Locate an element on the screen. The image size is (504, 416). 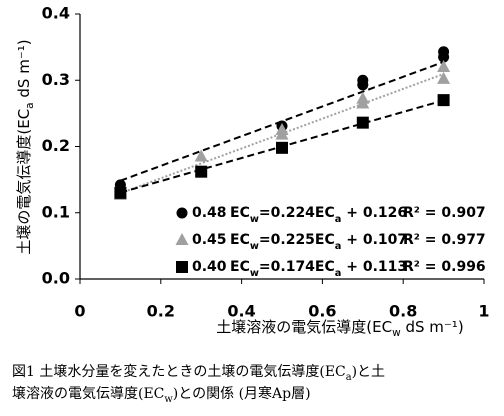
legend-equation-part: =0.174EC is located at coordinates (297, 267).